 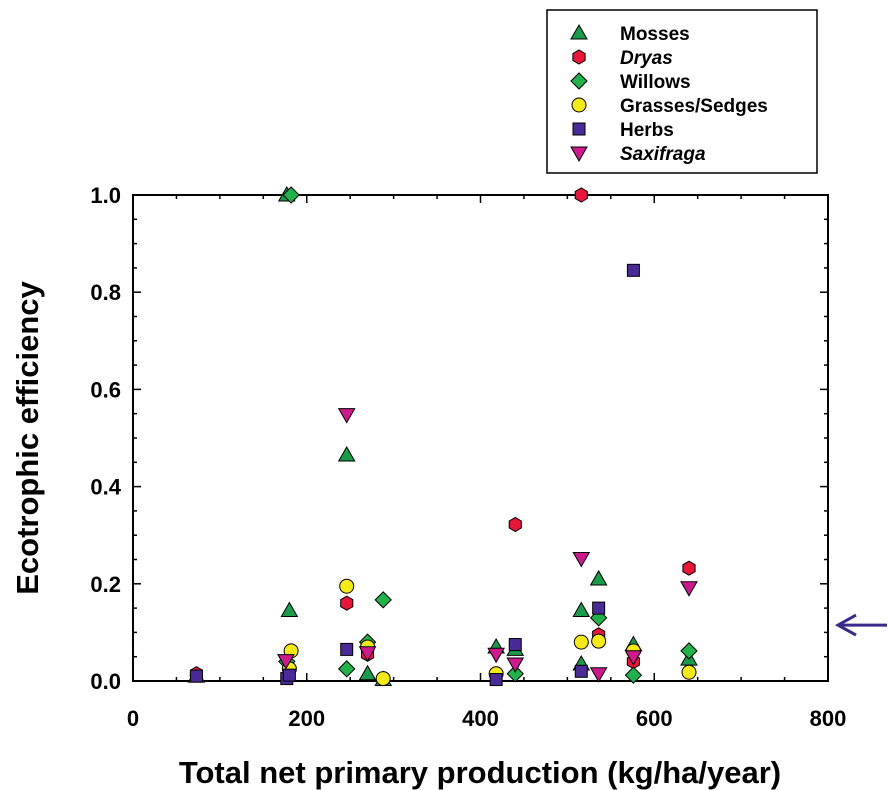 What do you see at coordinates (27, 437) in the screenshot?
I see `y-axis-title: Ecotrophic efficiency` at bounding box center [27, 437].